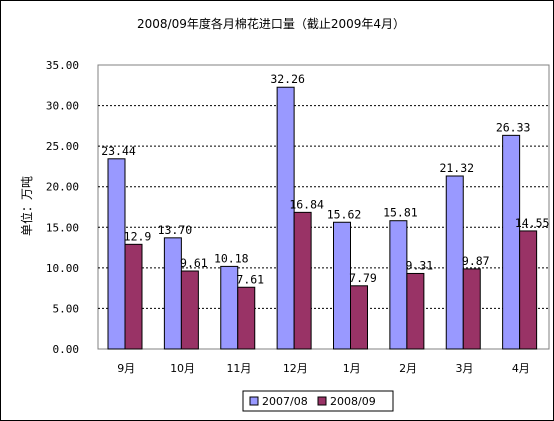 The width and height of the screenshot is (554, 421). Describe the element at coordinates (400, 213) in the screenshot. I see `data-label: 15.81` at that location.